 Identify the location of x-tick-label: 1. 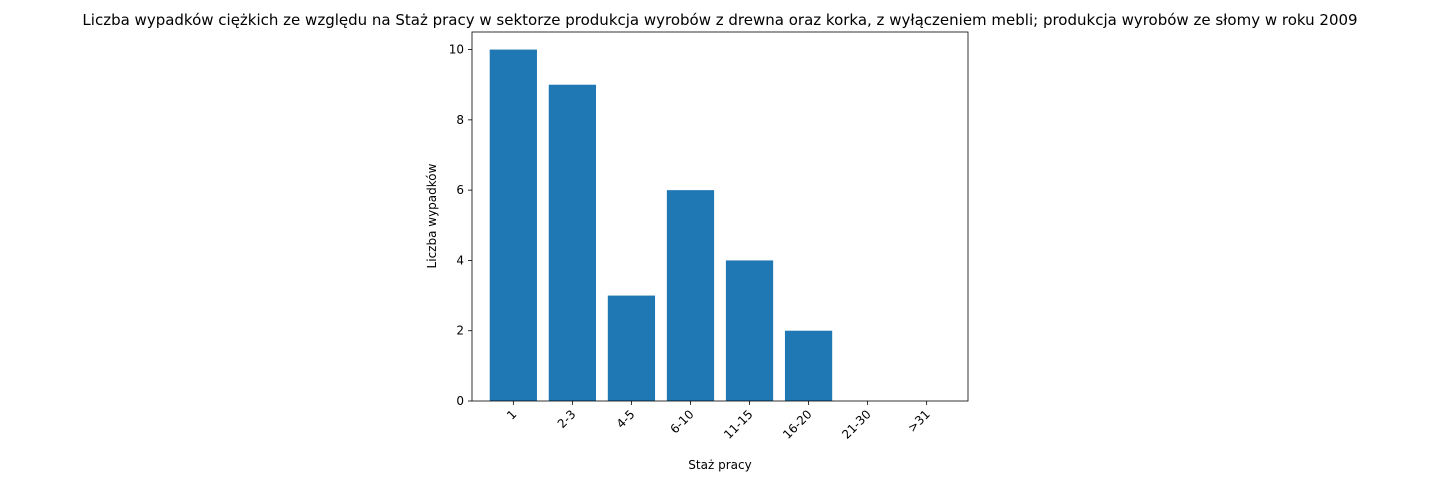
(511, 414).